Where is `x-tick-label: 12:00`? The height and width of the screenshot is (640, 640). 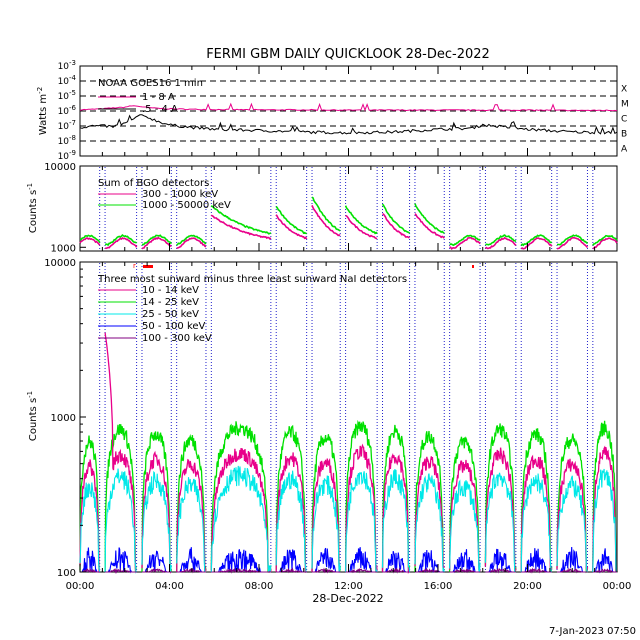
x-tick-label: 12:00 is located at coordinates (348, 586).